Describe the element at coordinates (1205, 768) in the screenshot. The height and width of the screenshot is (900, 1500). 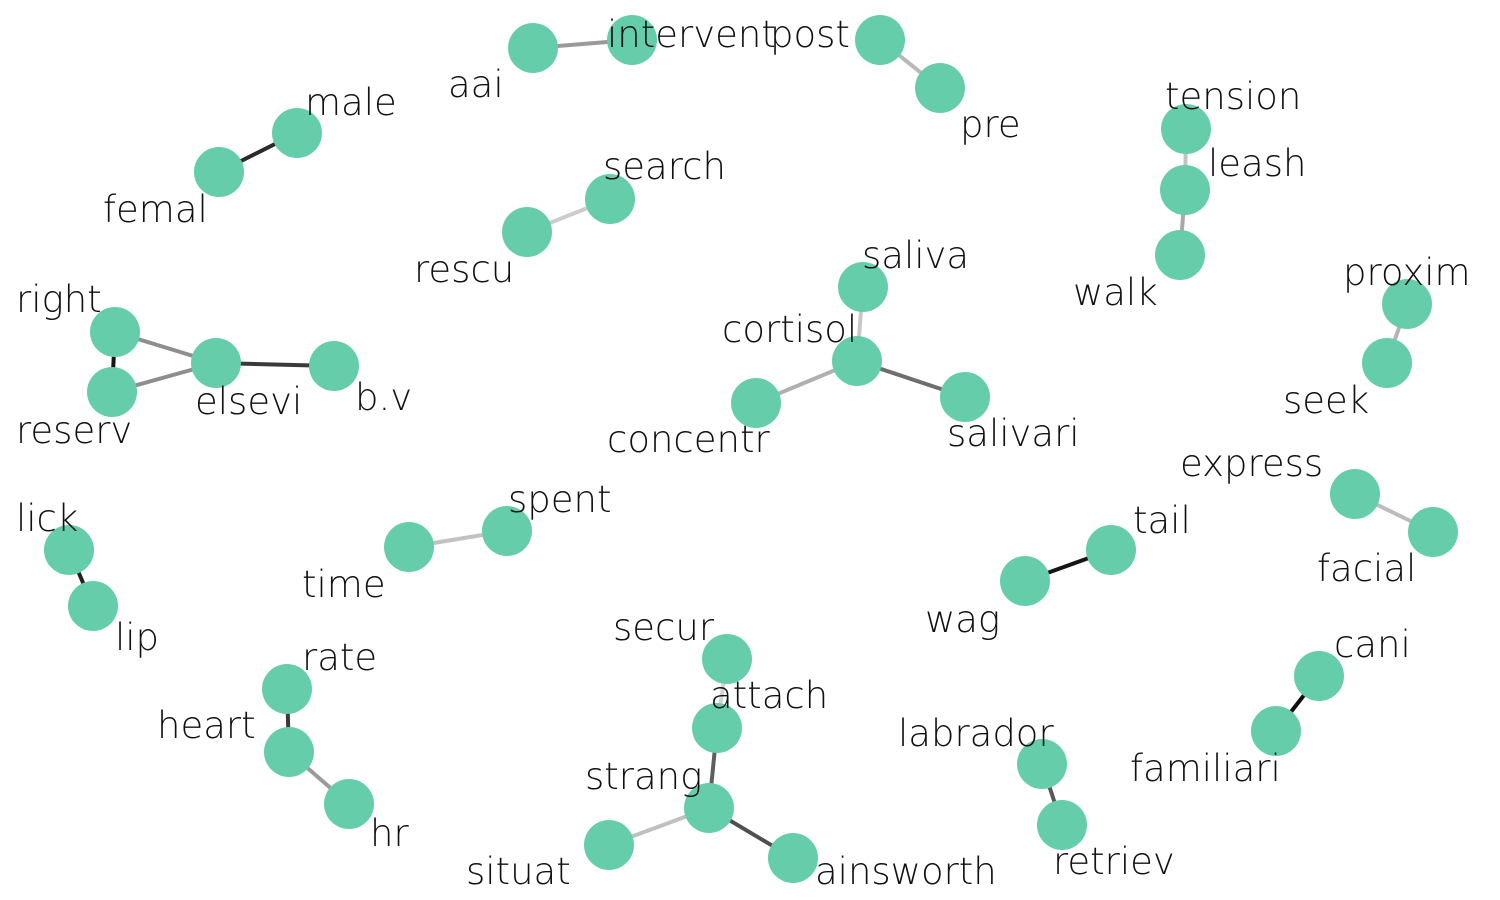
I see `node-label-familiari: familiari` at that location.